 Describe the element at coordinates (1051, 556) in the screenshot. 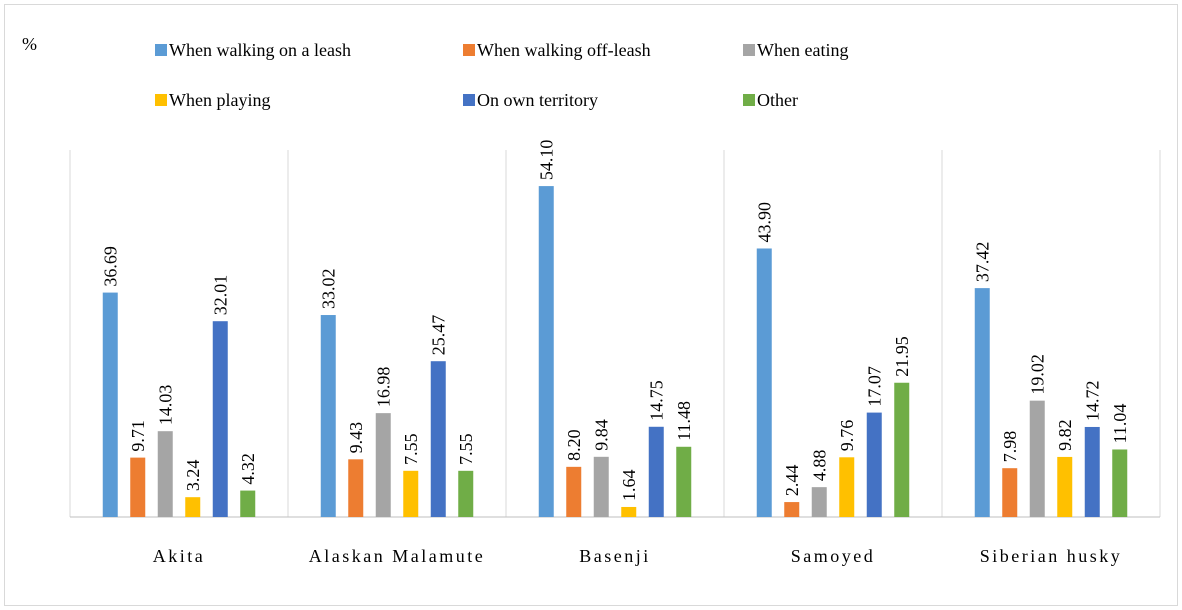

I see `x-tick-label: Siberian husky` at that location.